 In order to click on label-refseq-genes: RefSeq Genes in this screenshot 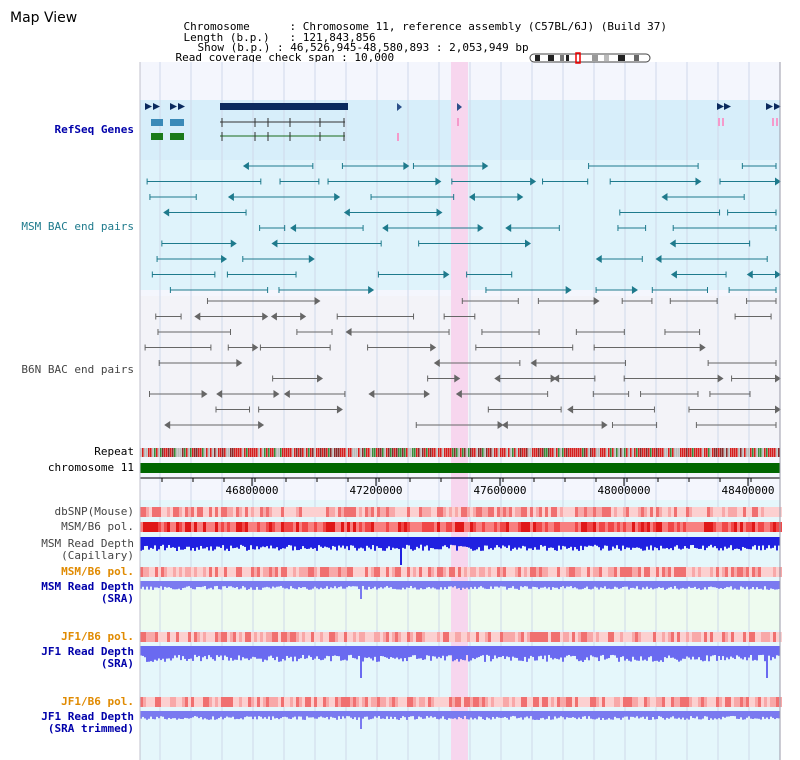, I will do `click(94, 129)`.